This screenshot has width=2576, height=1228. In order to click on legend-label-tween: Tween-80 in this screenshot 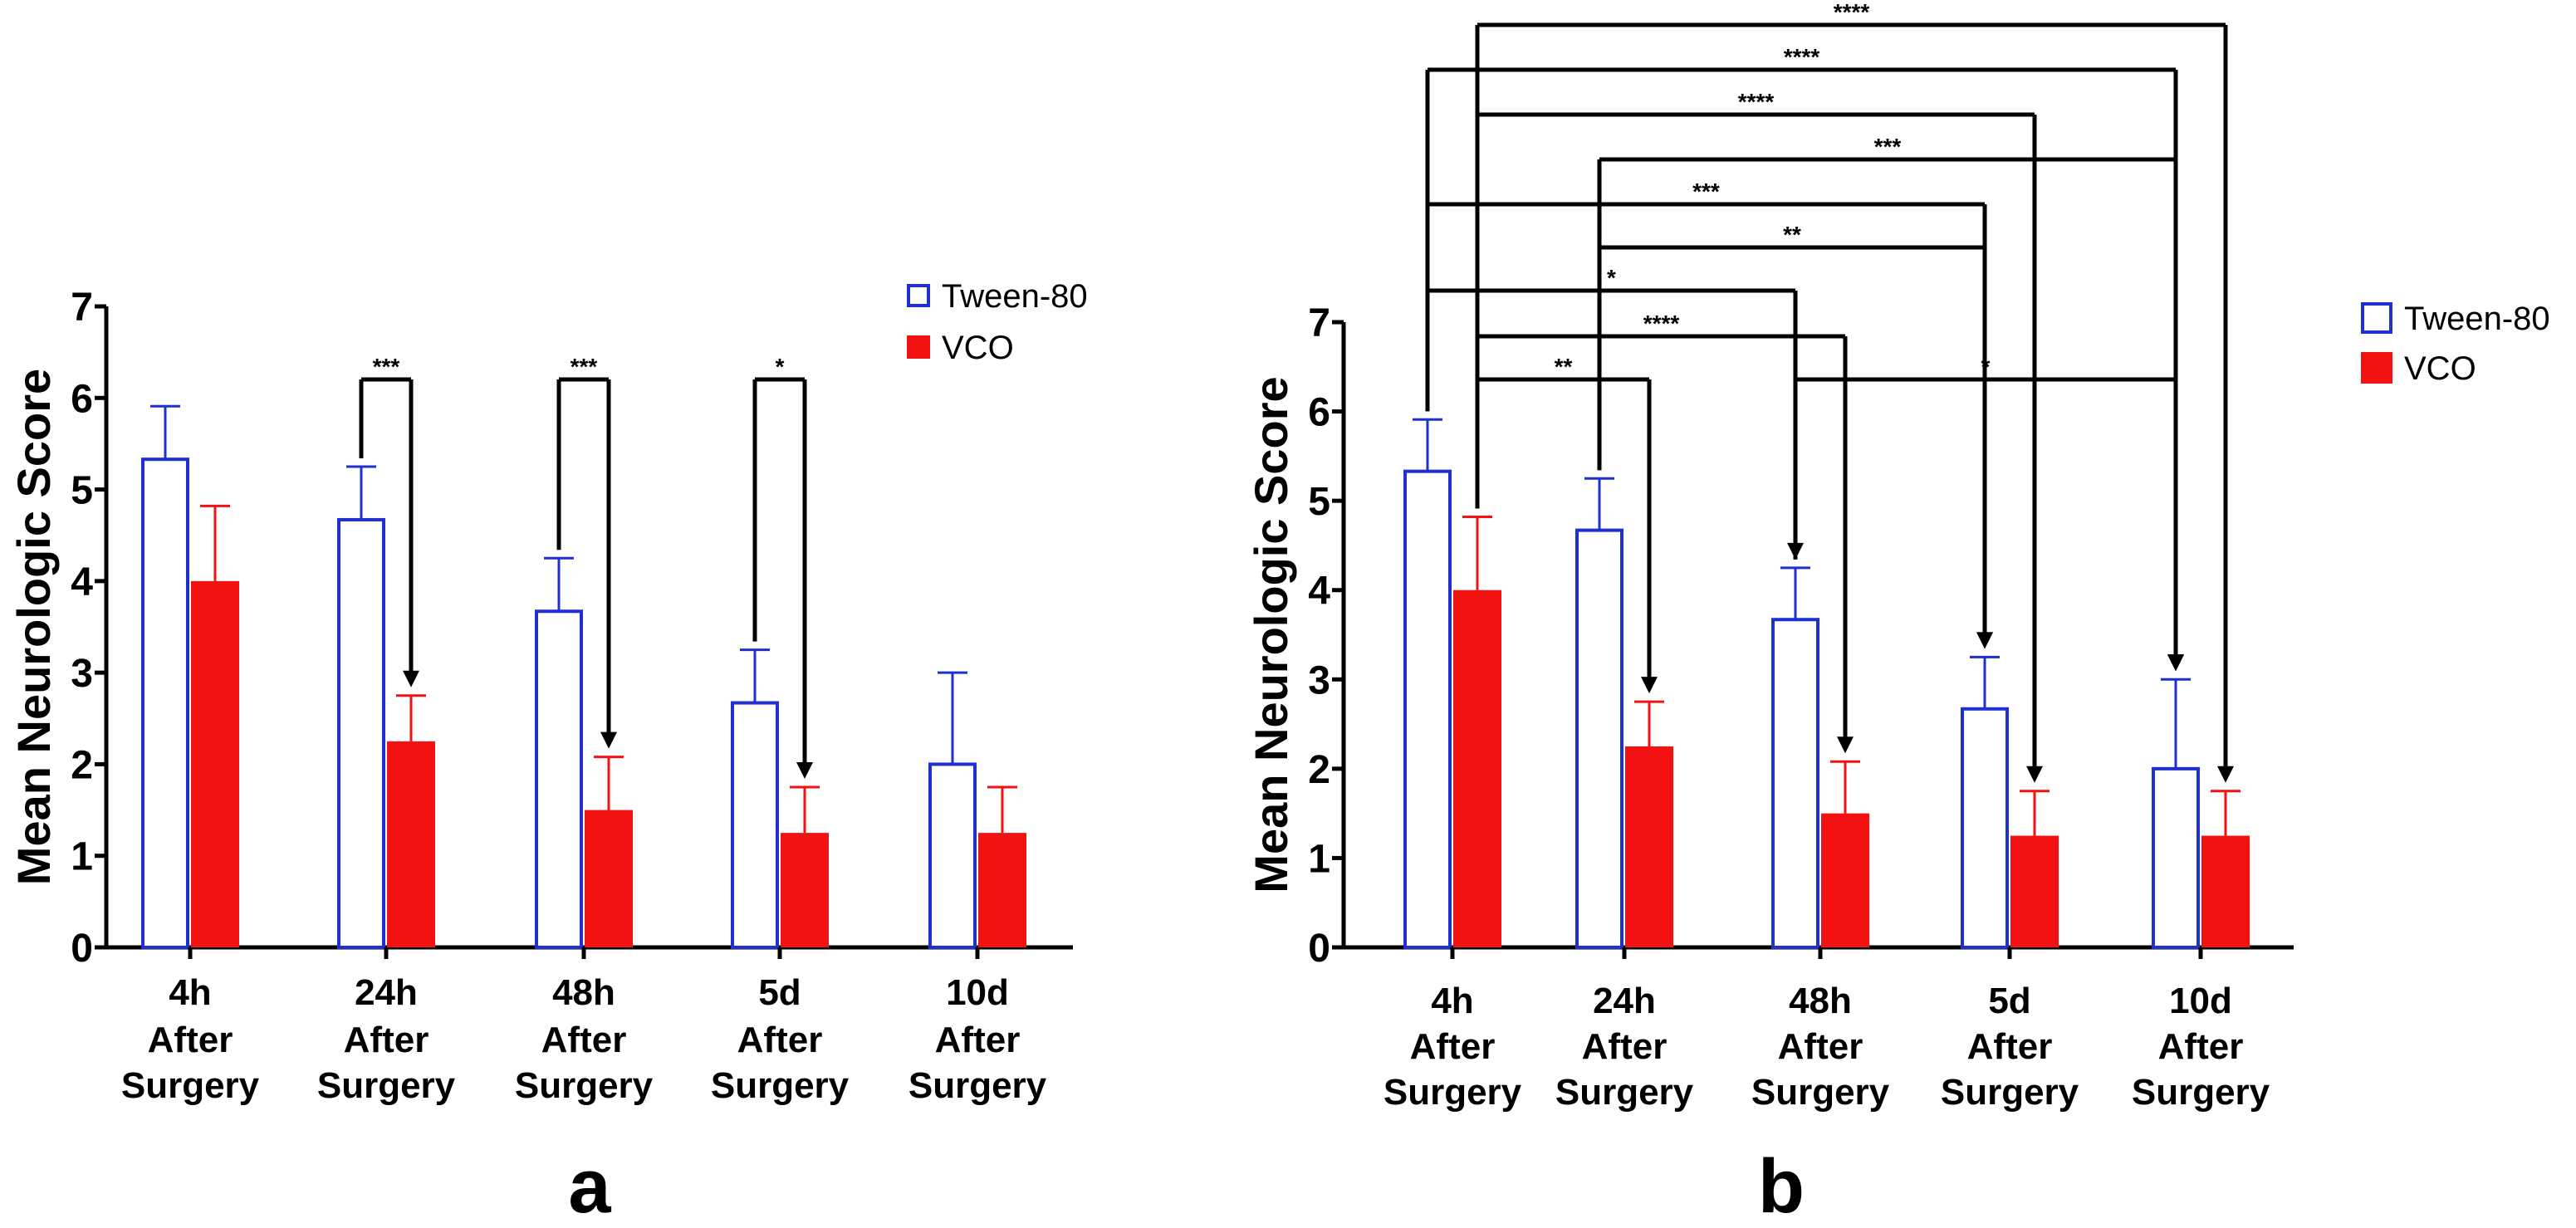, I will do `click(2477, 319)`.